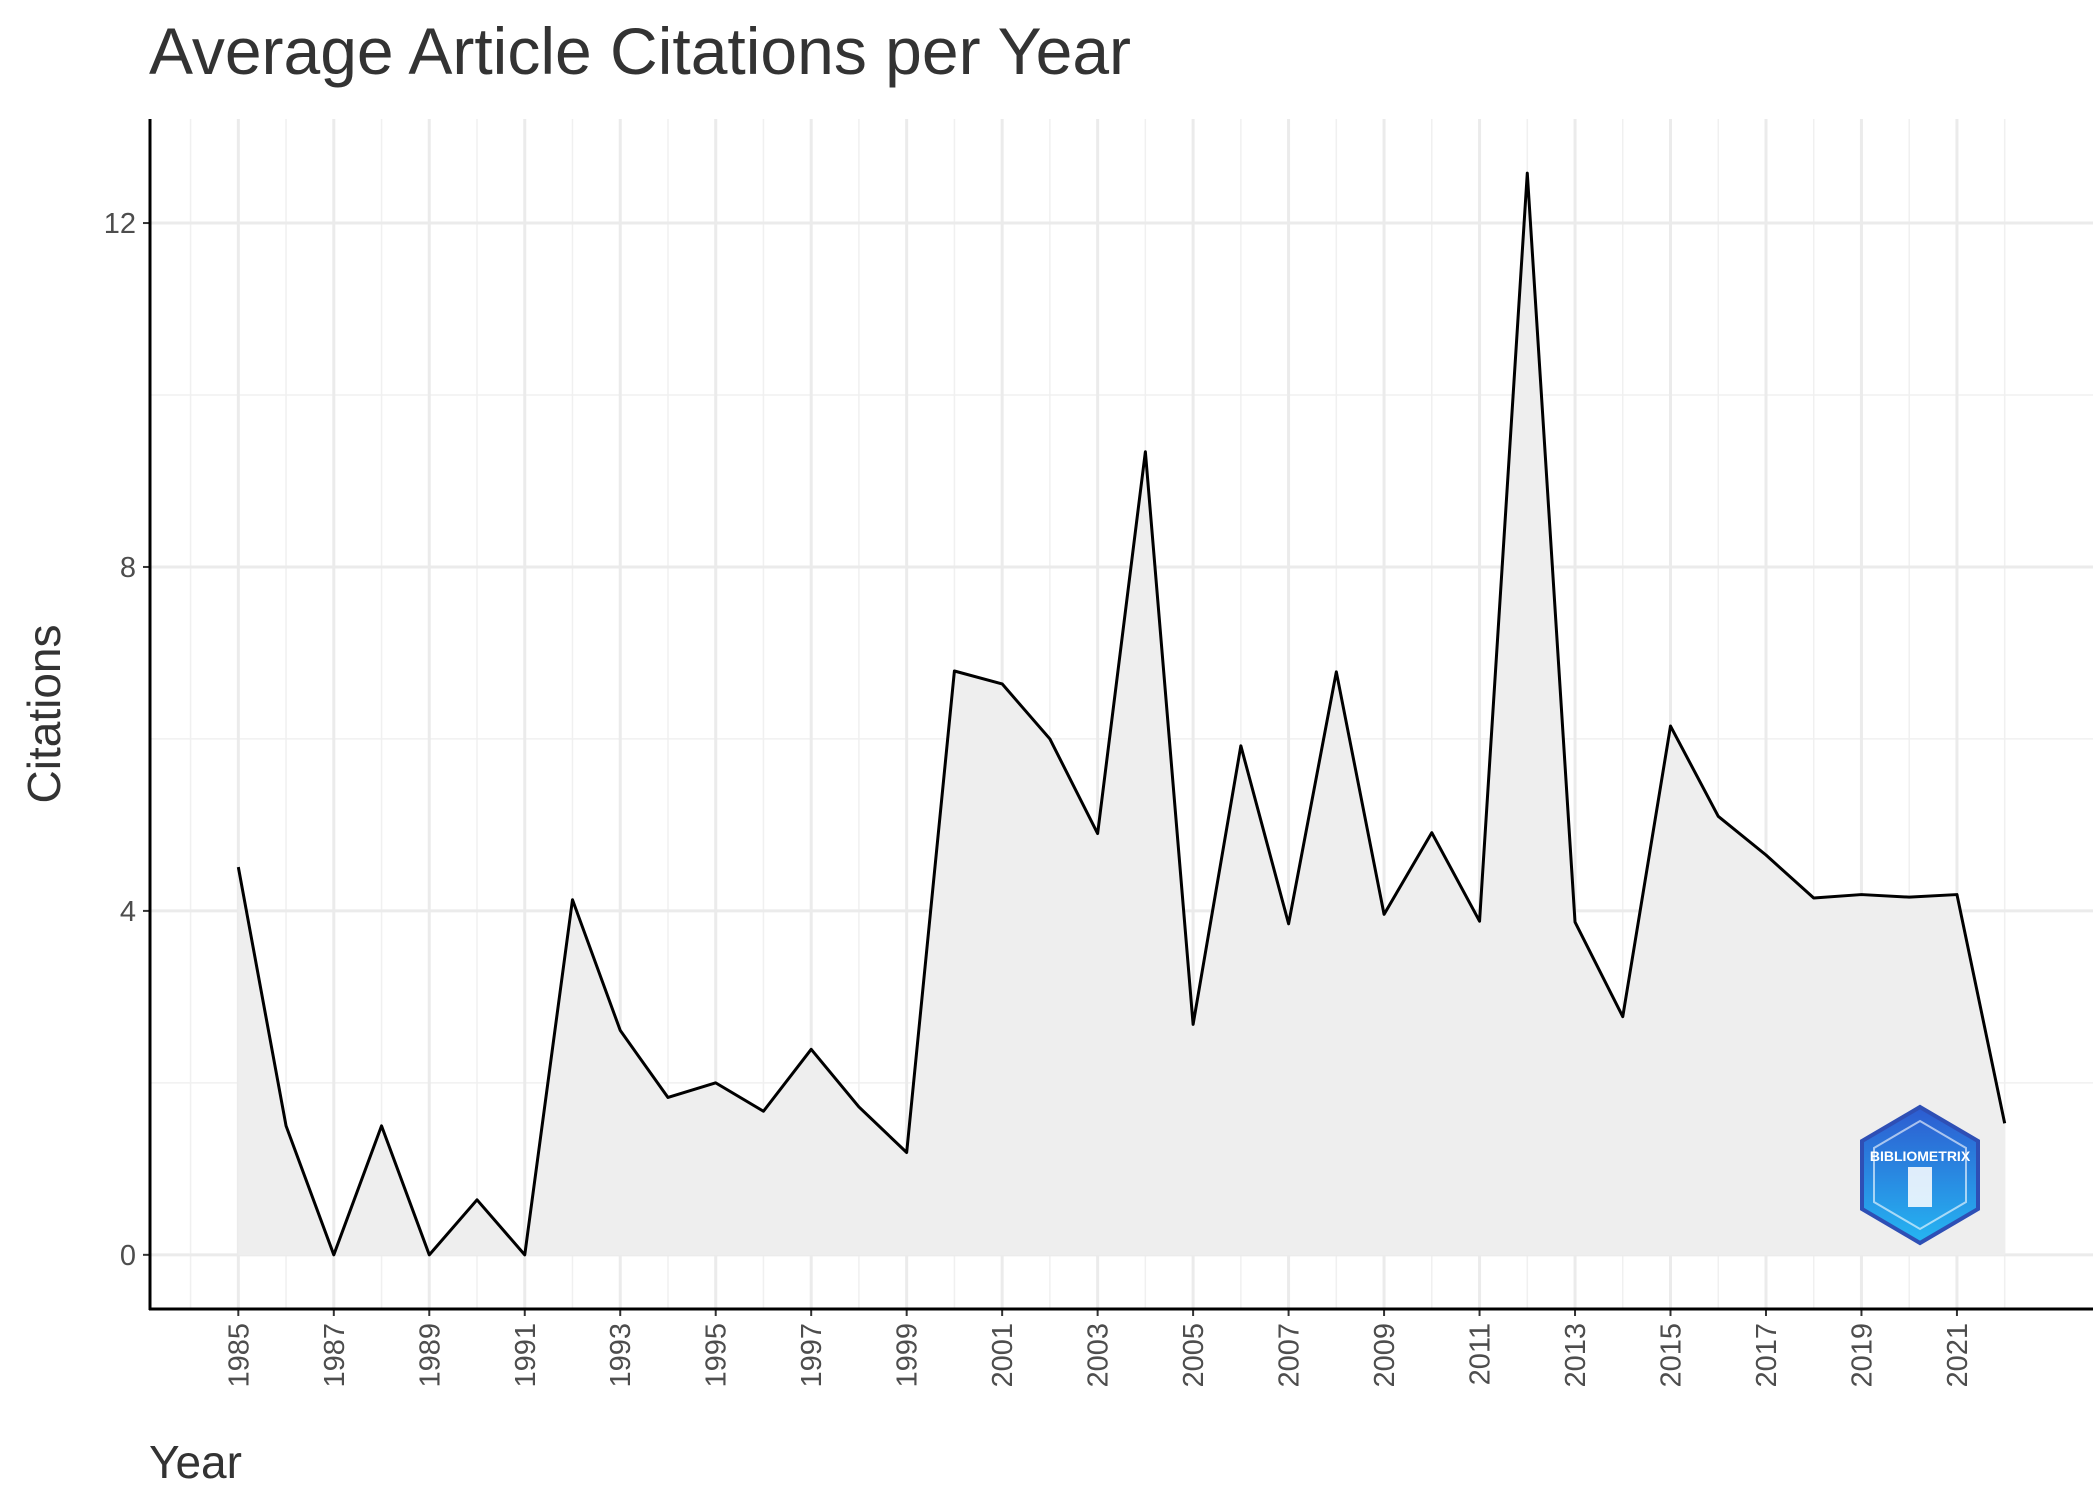 The height and width of the screenshot is (1505, 2100). Describe the element at coordinates (120, 224) in the screenshot. I see `y-tick-label: 12` at that location.